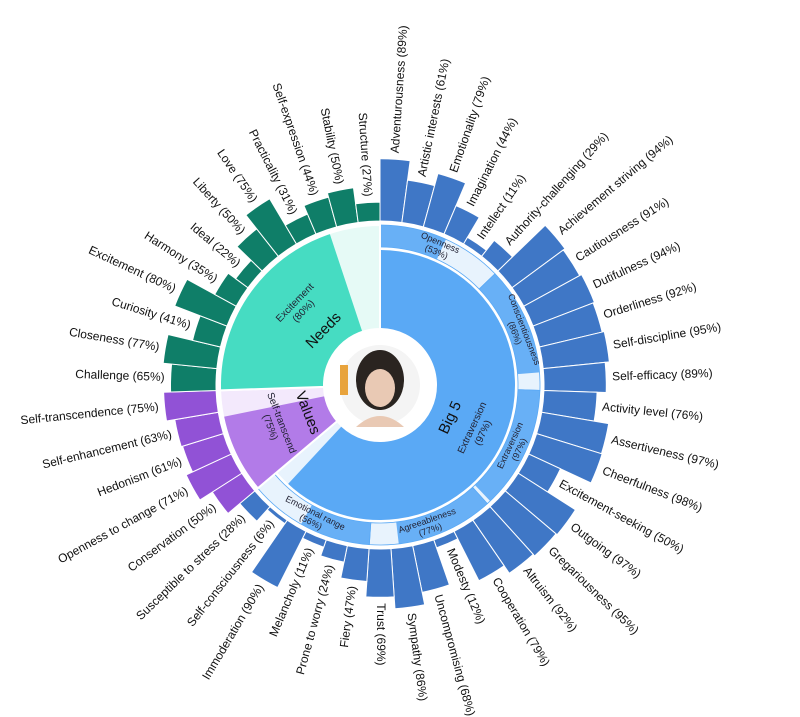  I want to click on facet-label: Fiery (47%), so click(348, 616).